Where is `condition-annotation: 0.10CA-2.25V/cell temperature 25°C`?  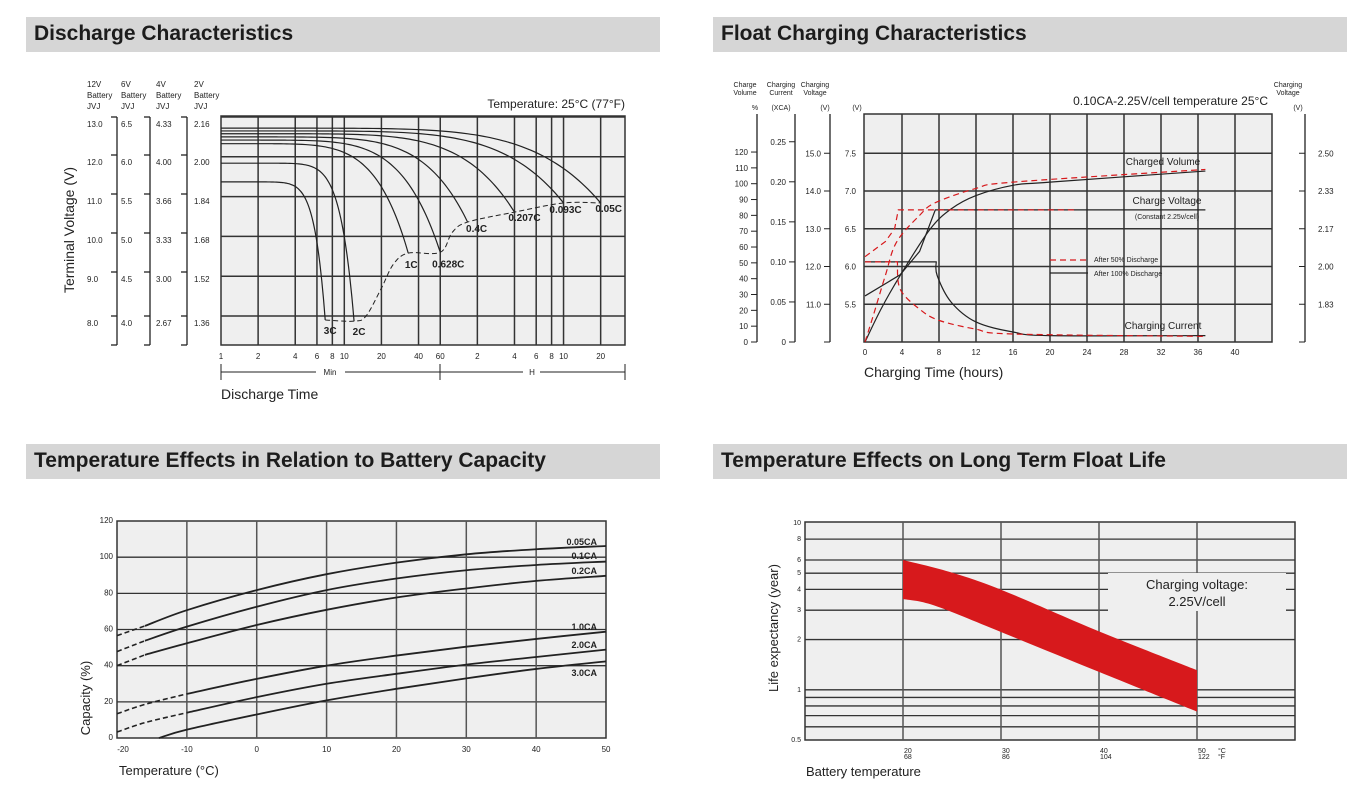
condition-annotation: 0.10CA-2.25V/cell temperature 25°C is located at coordinates (1170, 101).